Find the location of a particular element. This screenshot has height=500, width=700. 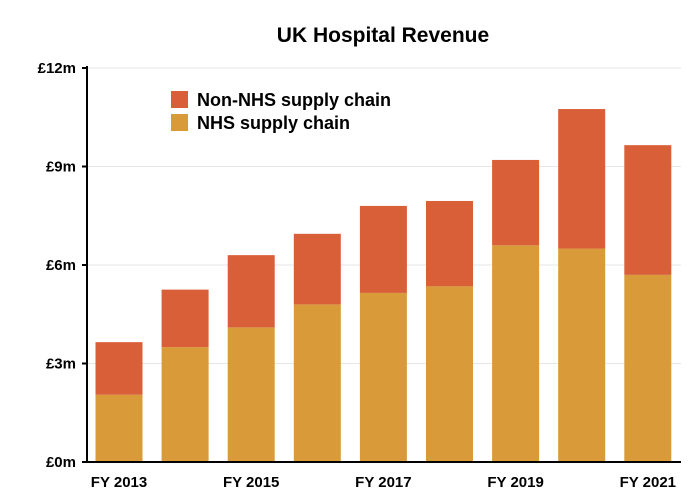

x-tick-labels: FY 2013 FY 2015 FY 2017 FY 2019 FY 2021 is located at coordinates (383, 482).